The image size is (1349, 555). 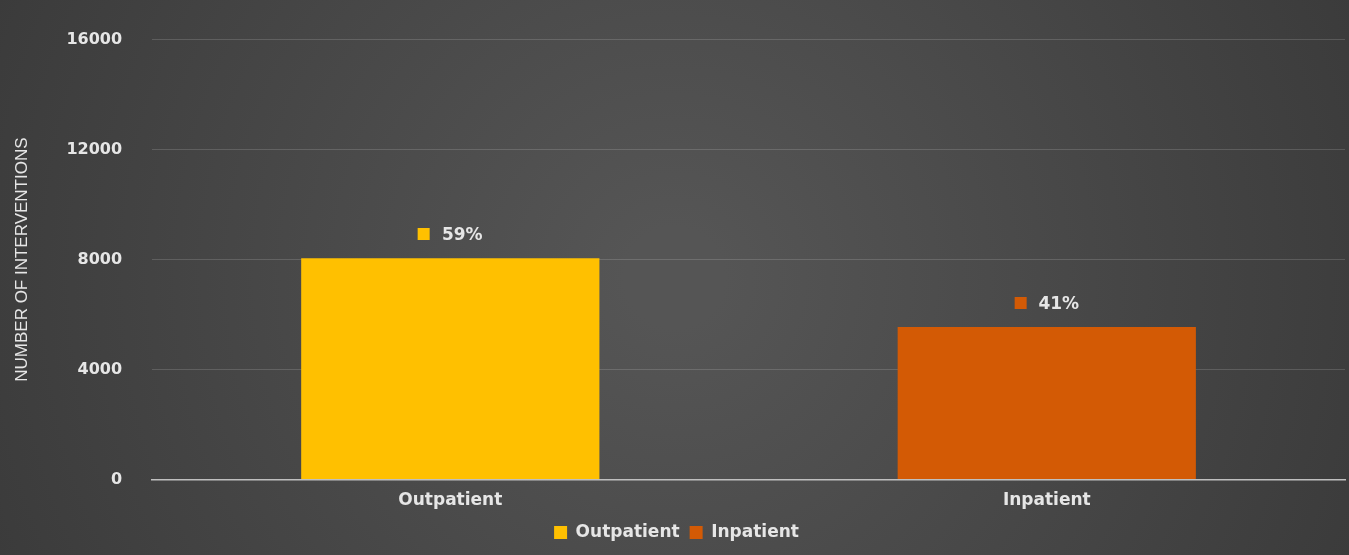 What do you see at coordinates (116, 478) in the screenshot?
I see `y-tick-label: 0` at bounding box center [116, 478].